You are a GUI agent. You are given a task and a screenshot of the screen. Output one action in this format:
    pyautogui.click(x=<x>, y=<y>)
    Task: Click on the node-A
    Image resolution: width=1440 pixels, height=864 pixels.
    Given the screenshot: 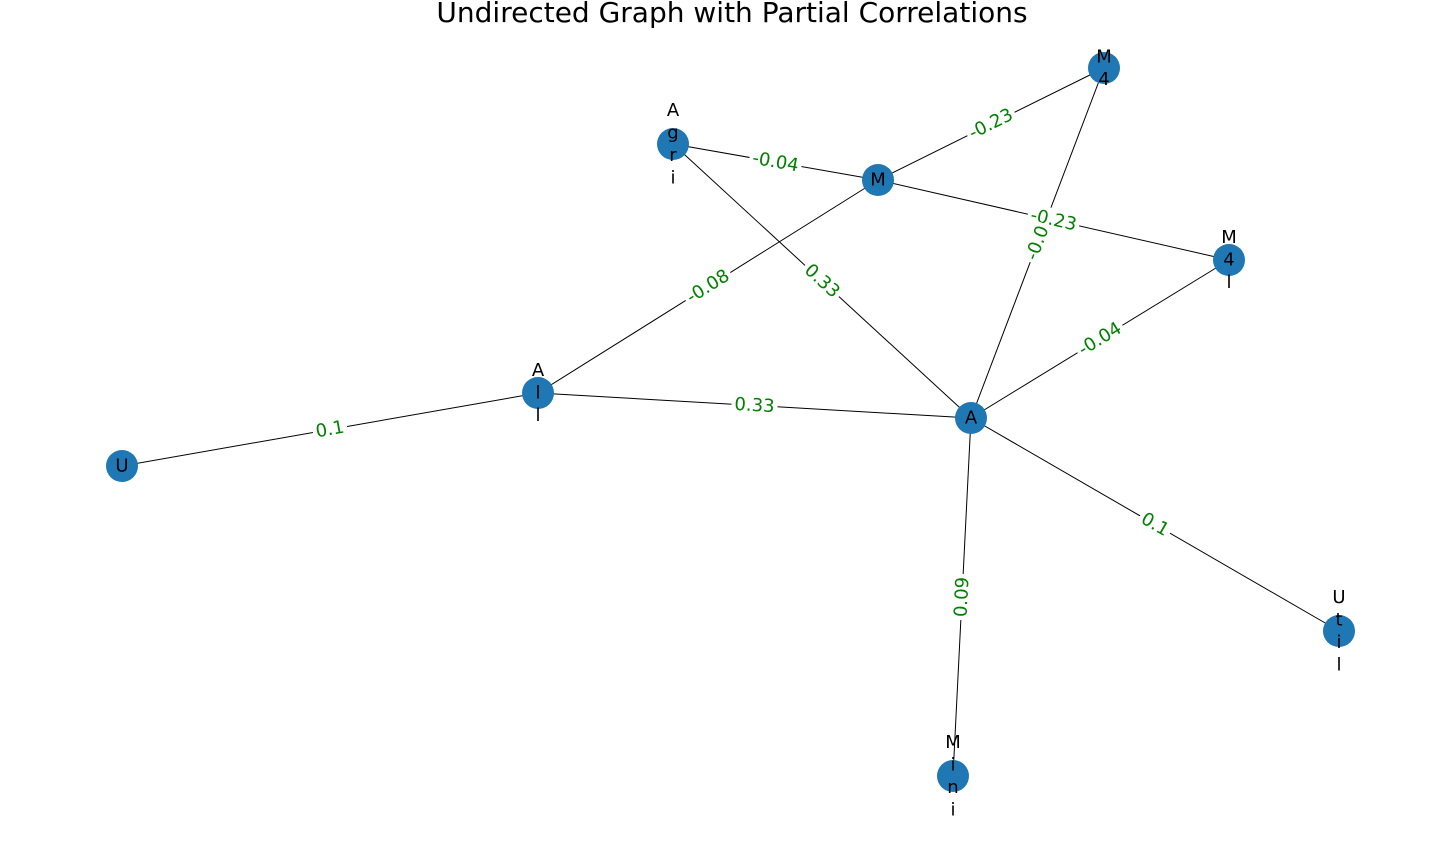 What is the action you would take?
    pyautogui.click(x=971, y=418)
    